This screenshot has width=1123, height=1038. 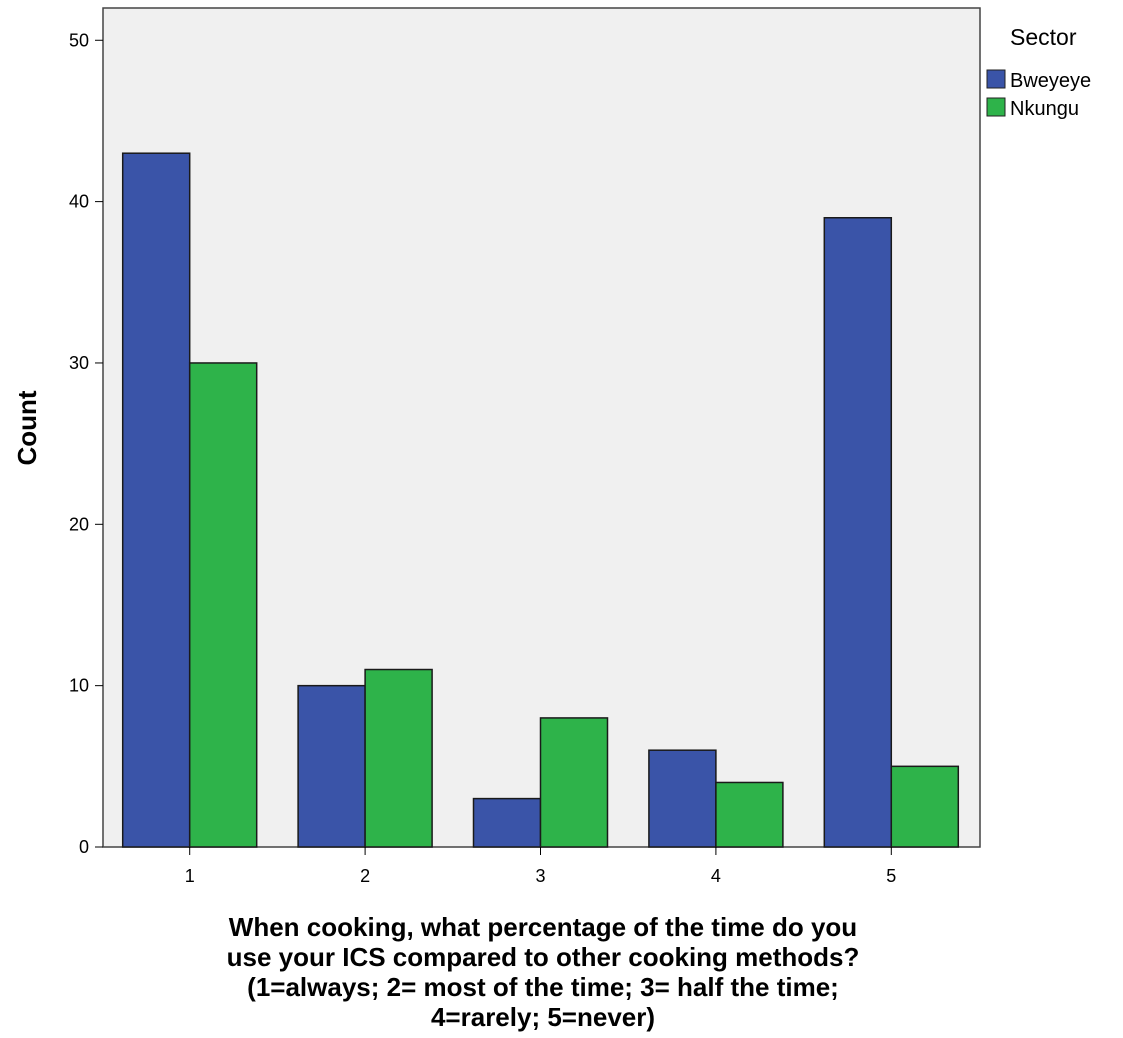 What do you see at coordinates (79, 524) in the screenshot?
I see `y-tick-label: 20` at bounding box center [79, 524].